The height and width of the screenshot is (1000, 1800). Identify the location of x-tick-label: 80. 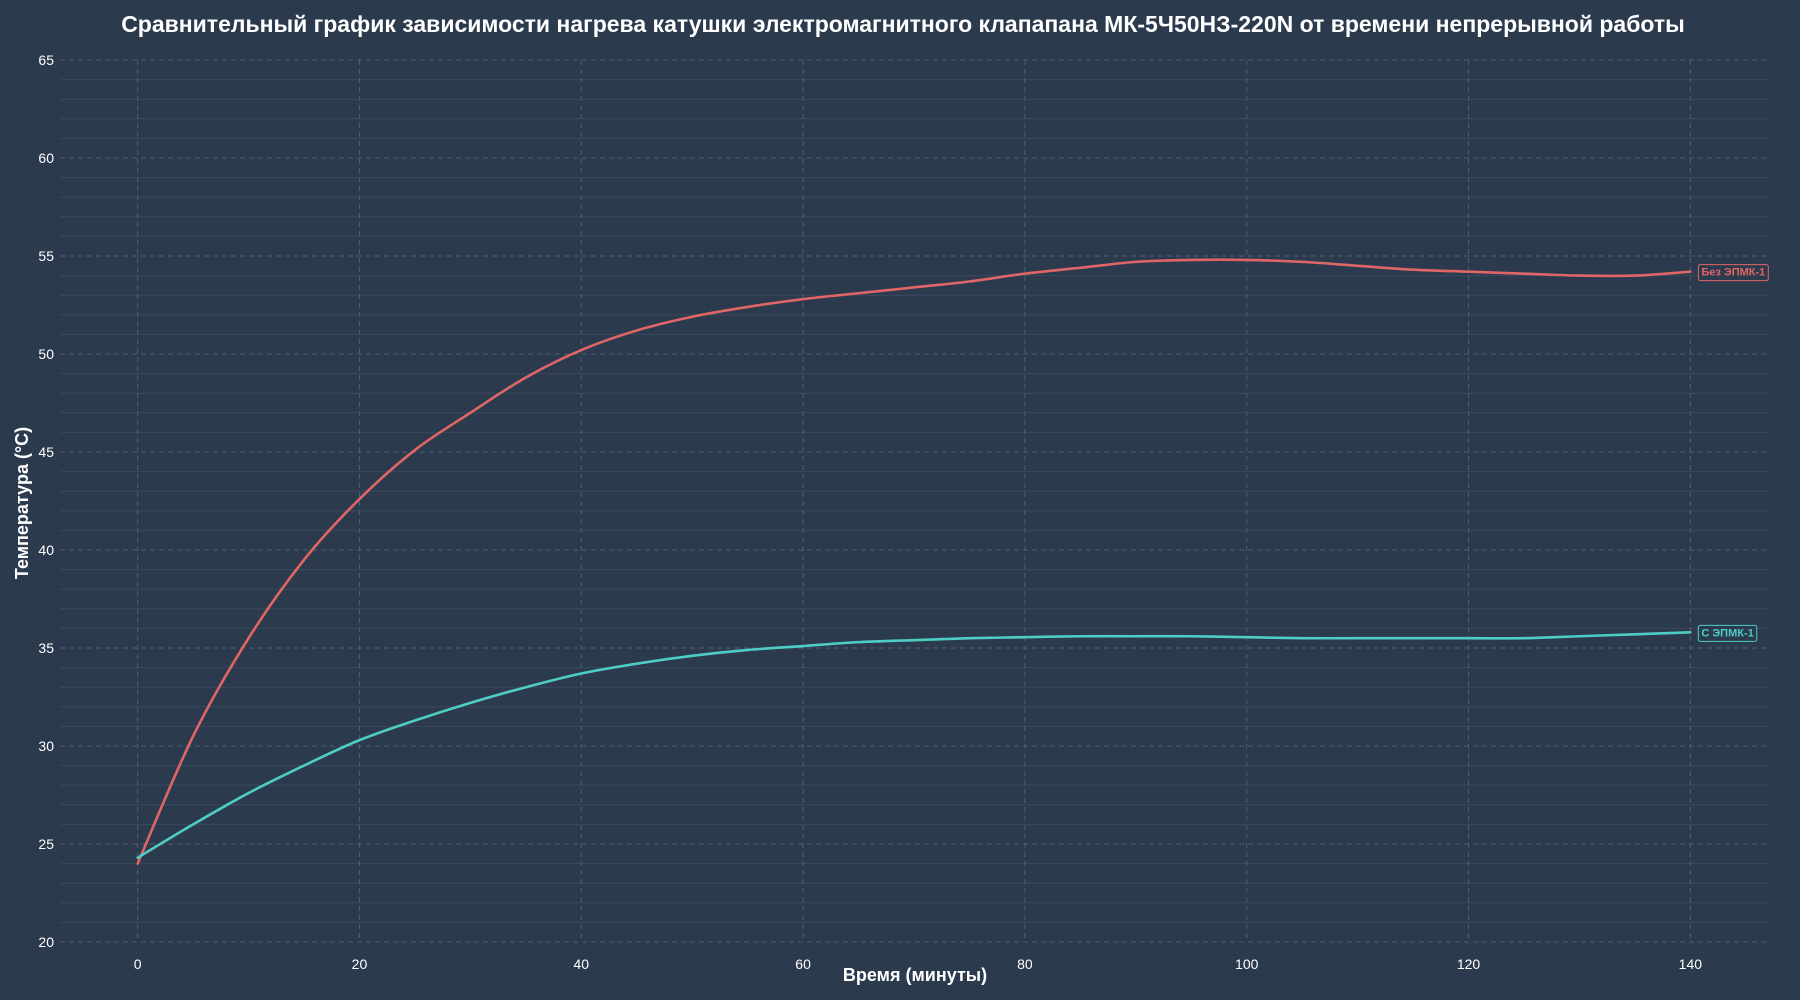
(1025, 964).